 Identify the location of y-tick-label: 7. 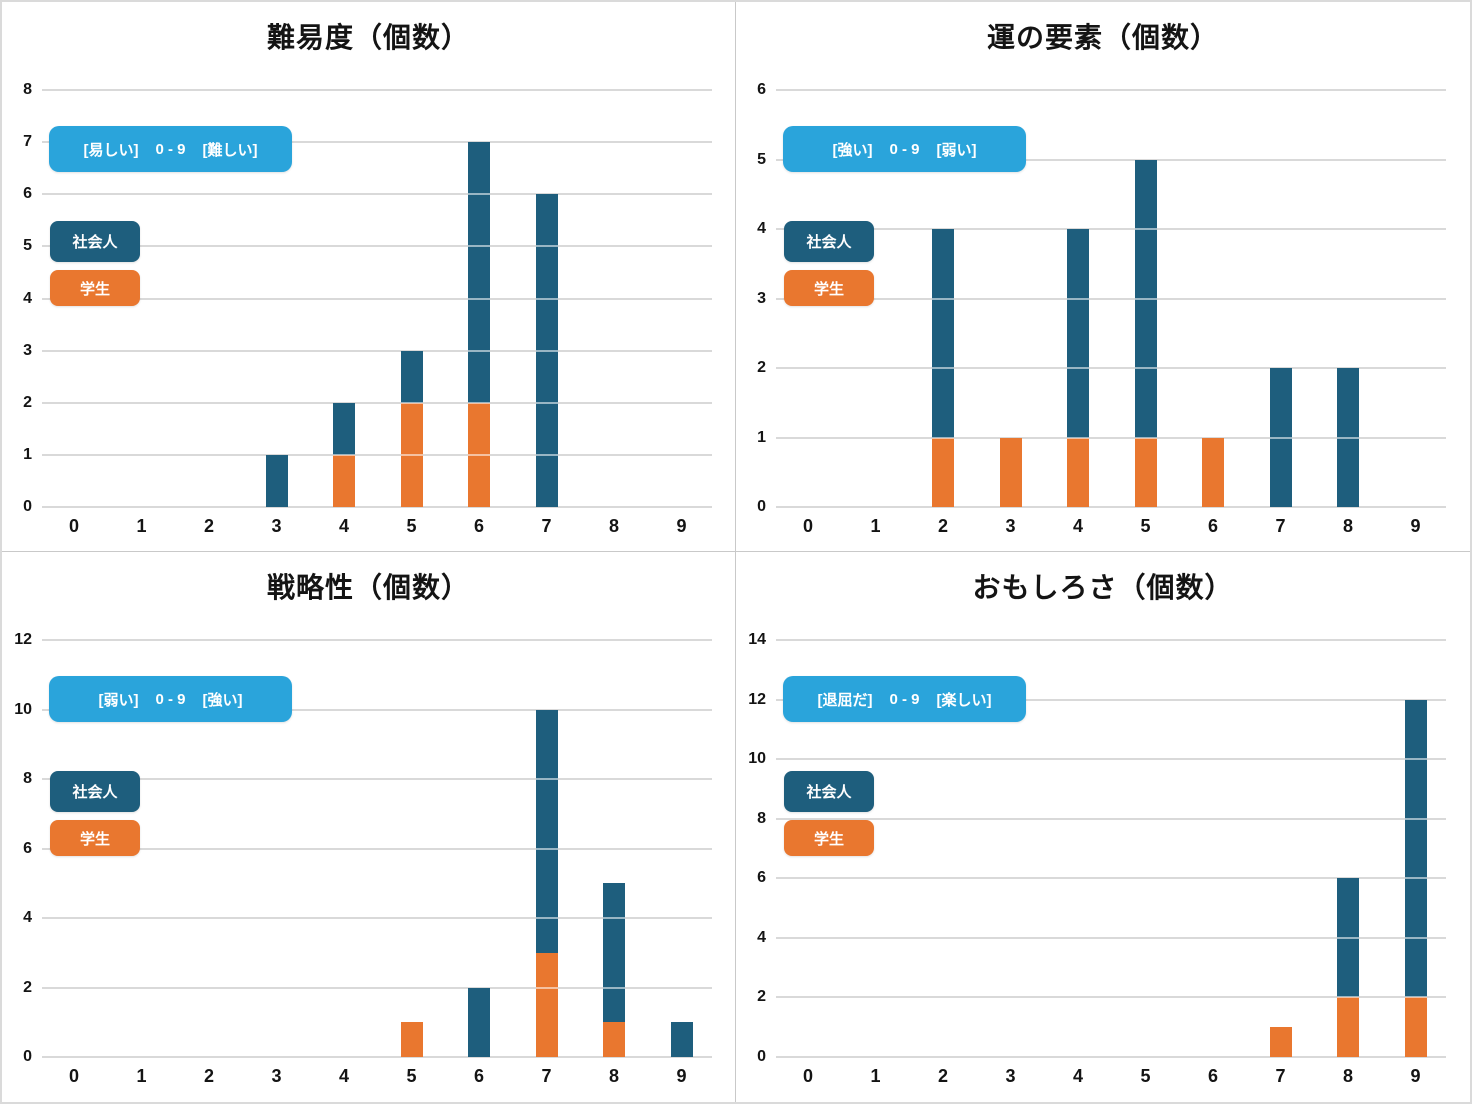
(27, 142).